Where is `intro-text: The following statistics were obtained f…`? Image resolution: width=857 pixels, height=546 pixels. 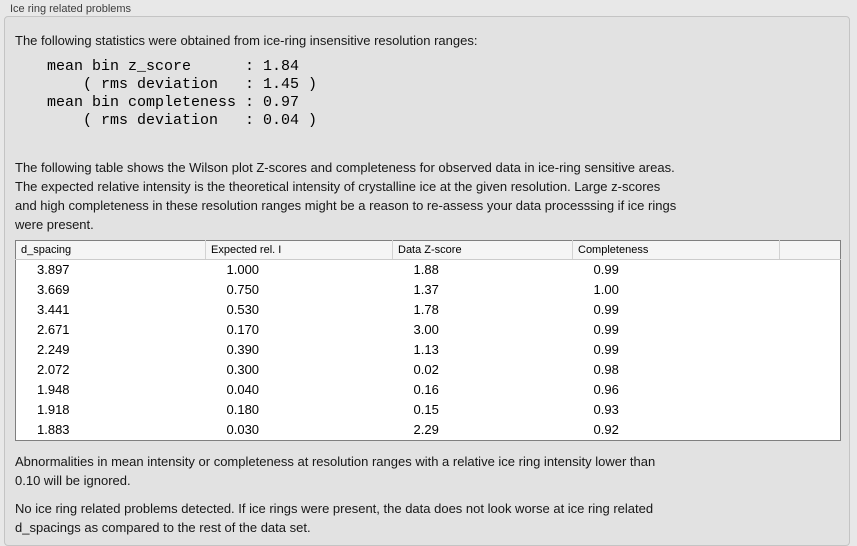 intro-text: The following statistics were obtained f… is located at coordinates (246, 40).